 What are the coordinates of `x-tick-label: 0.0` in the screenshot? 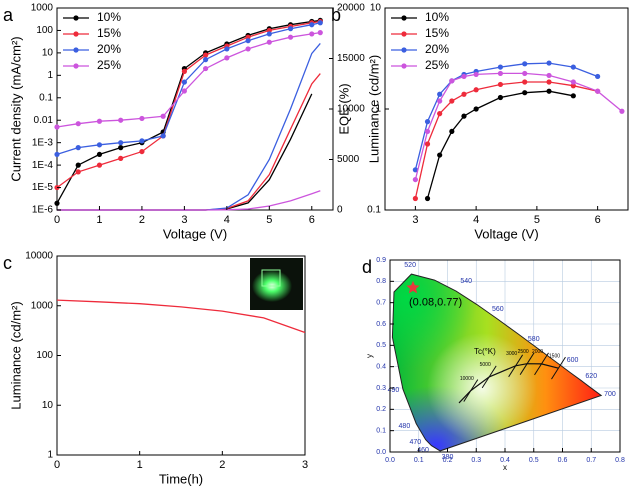 It's located at (390, 460).